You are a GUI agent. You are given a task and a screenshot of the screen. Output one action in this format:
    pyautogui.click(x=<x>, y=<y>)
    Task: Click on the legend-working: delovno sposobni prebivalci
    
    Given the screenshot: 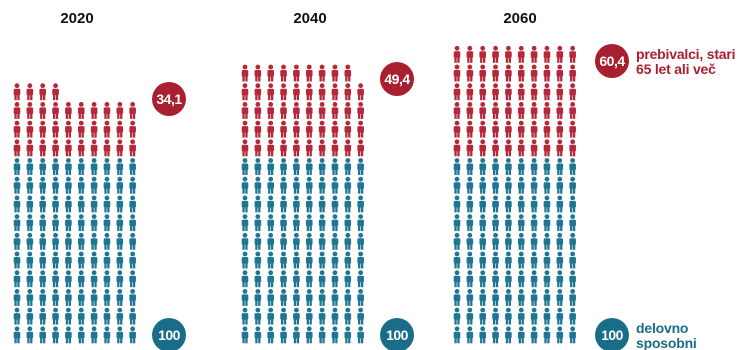 What is the action you would take?
    pyautogui.click(x=688, y=335)
    